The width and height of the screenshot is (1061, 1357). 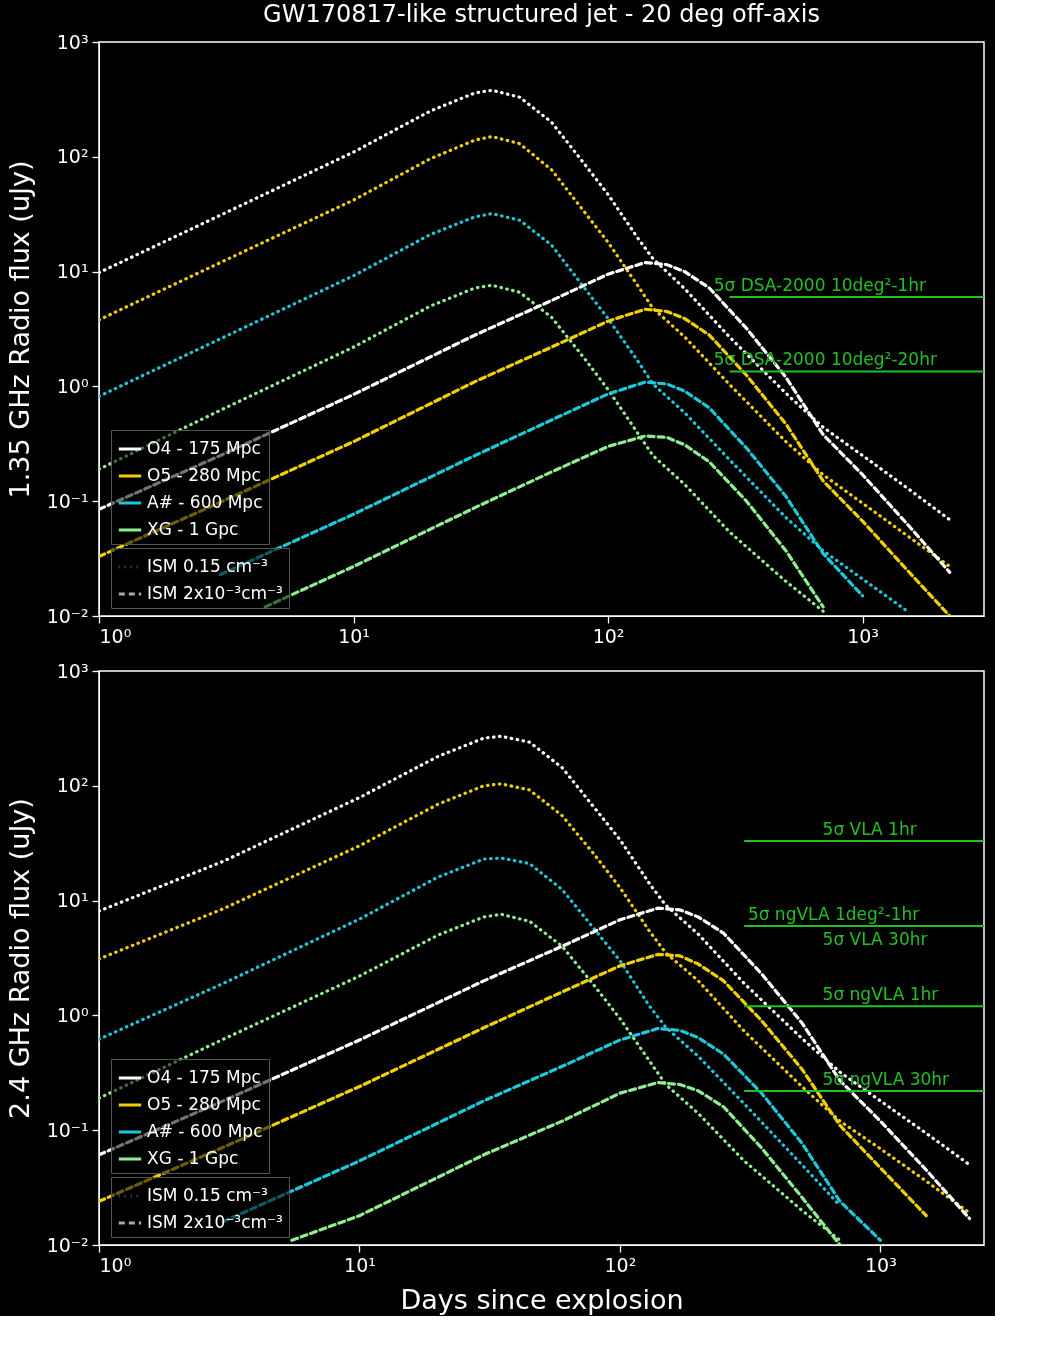 What do you see at coordinates (833, 914) in the screenshot?
I see `annotation: 5σ ngVLA 1deg²-1hr` at bounding box center [833, 914].